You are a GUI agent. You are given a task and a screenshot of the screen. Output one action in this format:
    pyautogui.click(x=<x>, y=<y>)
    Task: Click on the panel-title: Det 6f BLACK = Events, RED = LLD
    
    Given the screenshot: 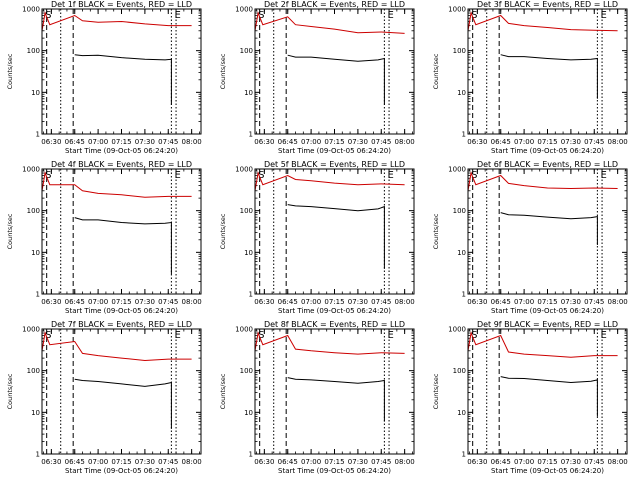 What is the action you would take?
    pyautogui.click(x=547, y=164)
    